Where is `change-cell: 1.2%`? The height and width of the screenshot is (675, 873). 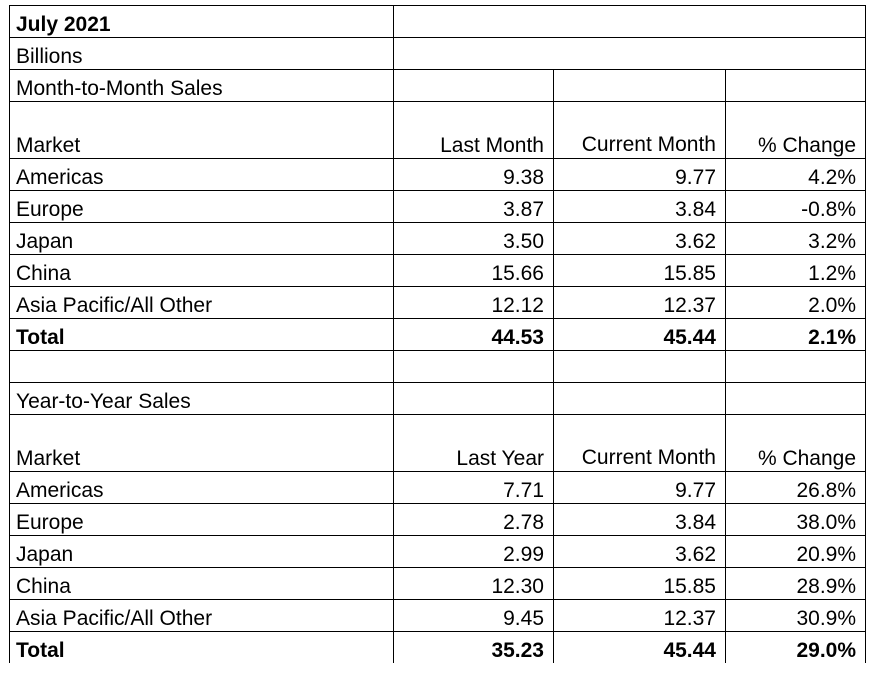
change-cell: 1.2% is located at coordinates (795, 270).